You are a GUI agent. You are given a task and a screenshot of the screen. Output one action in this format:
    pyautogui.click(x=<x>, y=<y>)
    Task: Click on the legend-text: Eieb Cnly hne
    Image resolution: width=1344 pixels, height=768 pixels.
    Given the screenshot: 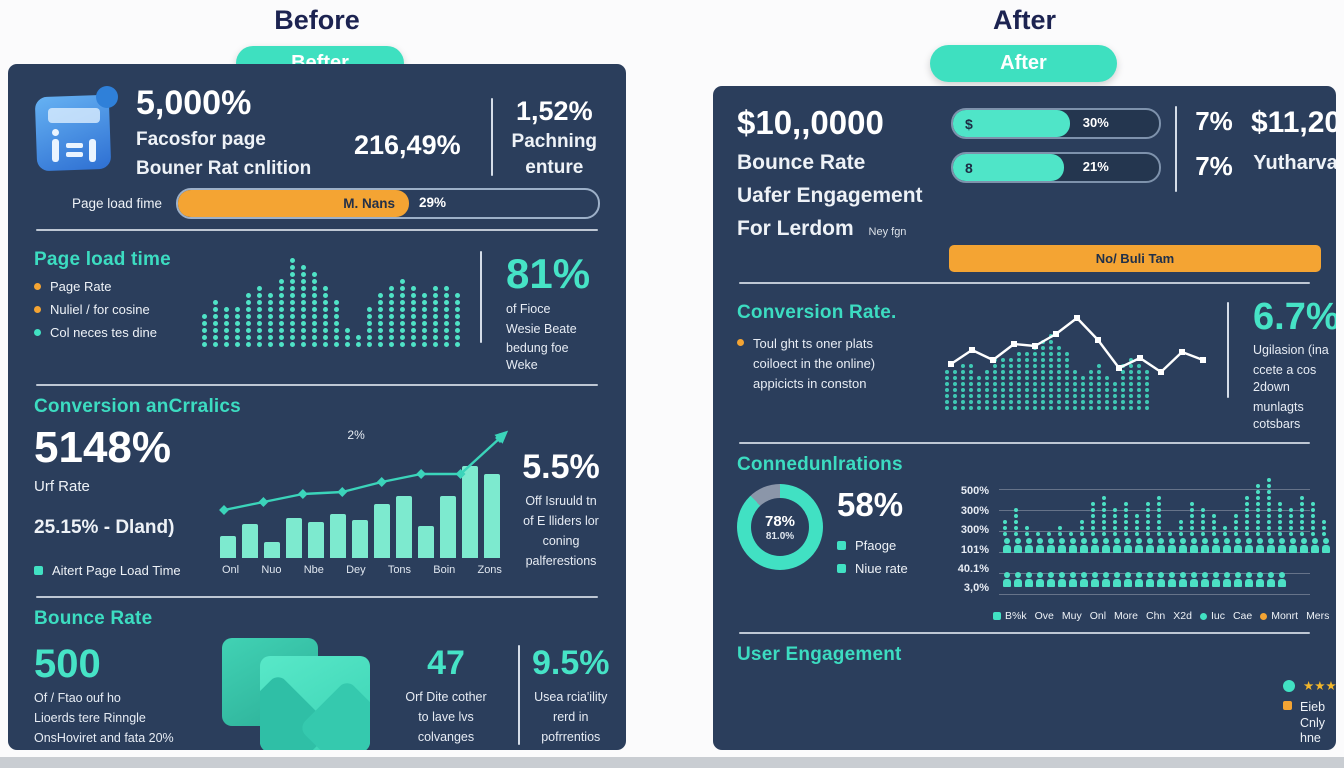 What is the action you would take?
    pyautogui.click(x=1313, y=723)
    